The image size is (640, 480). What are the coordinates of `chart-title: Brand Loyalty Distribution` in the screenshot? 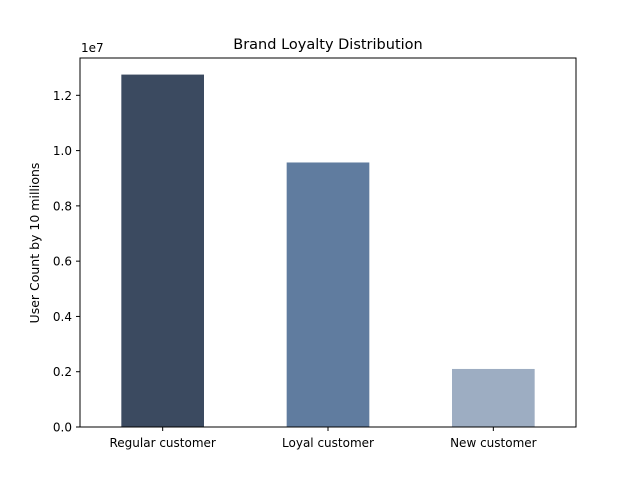 It's located at (327, 45).